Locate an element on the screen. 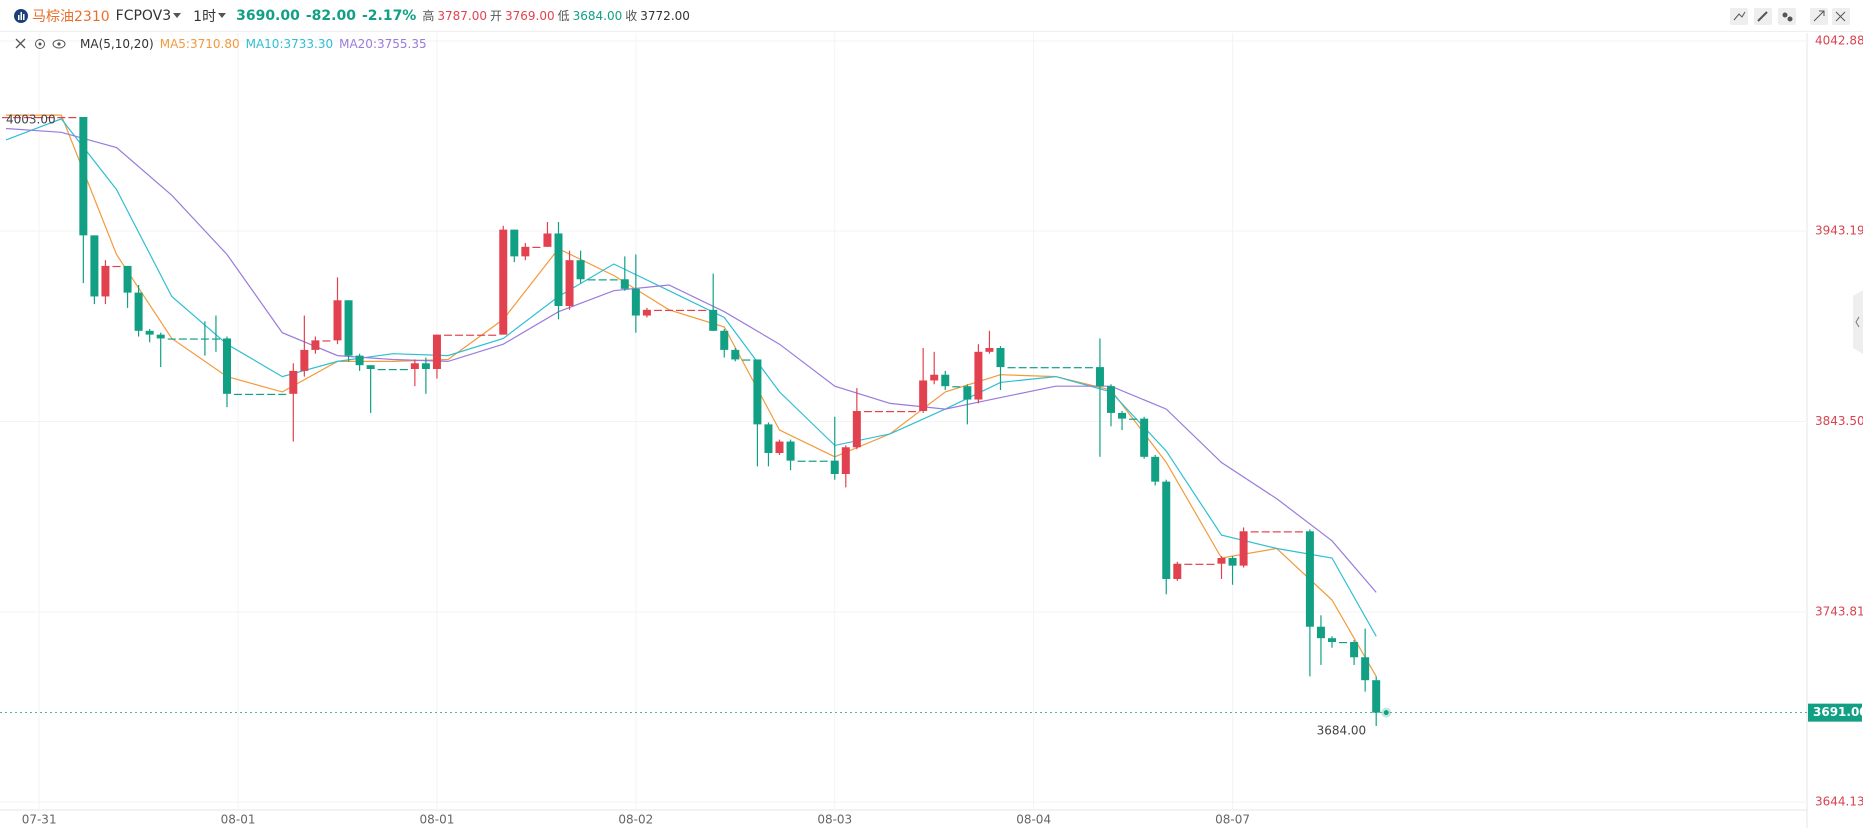 The image size is (1863, 828). indicator-tools is located at coordinates (44, 44).